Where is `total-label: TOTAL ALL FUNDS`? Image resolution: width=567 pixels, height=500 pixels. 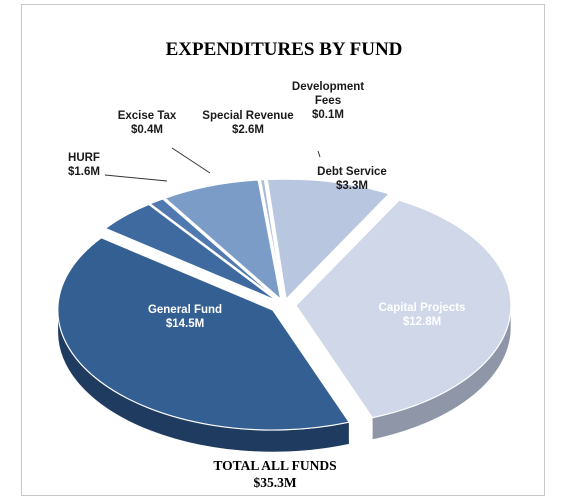
total-label: TOTAL ALL FUNDS is located at coordinates (274, 465).